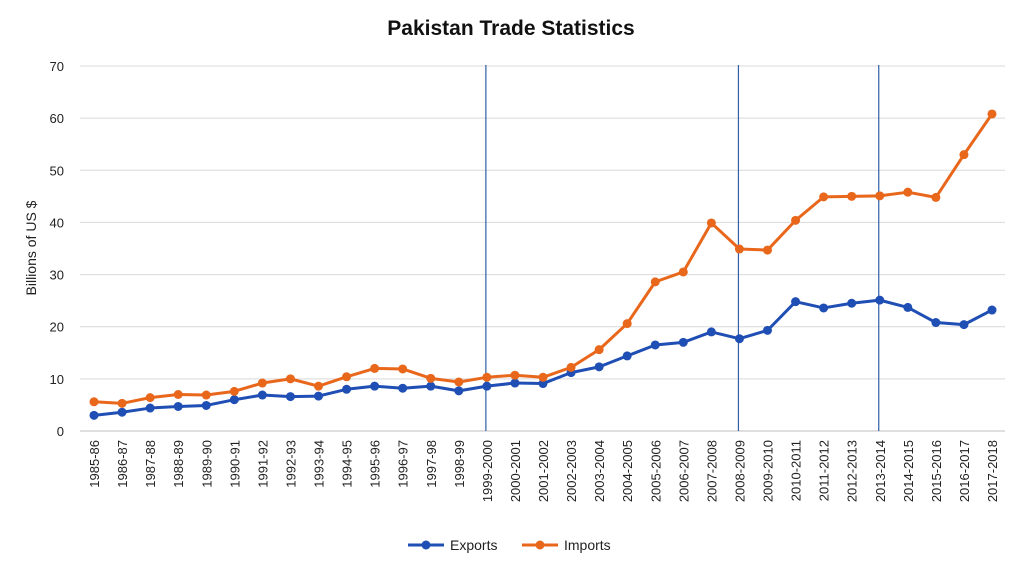 This screenshot has height=566, width=1024. I want to click on x-tick-label: 1999-2000, so click(487, 471).